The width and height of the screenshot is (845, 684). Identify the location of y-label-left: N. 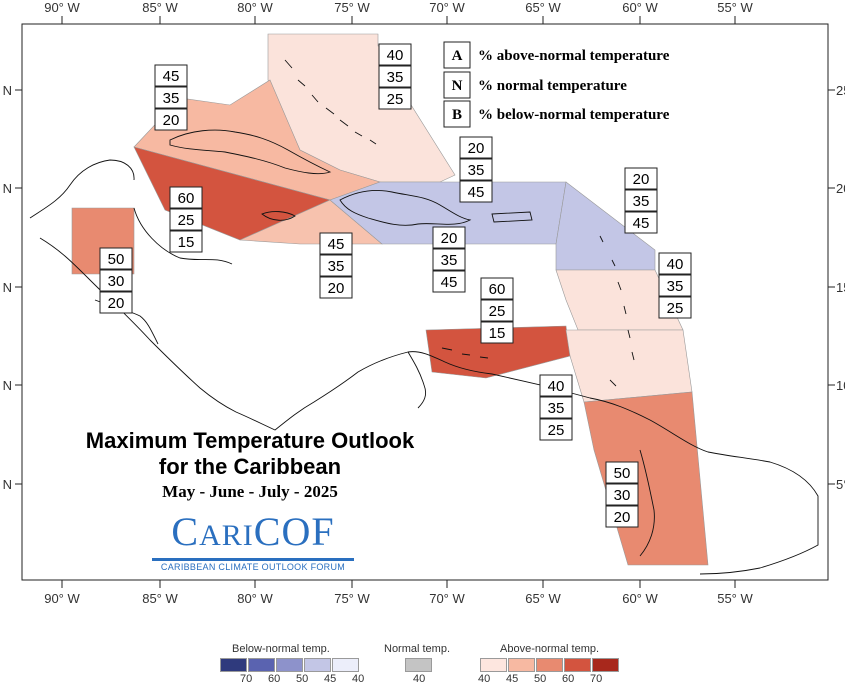
(7, 385).